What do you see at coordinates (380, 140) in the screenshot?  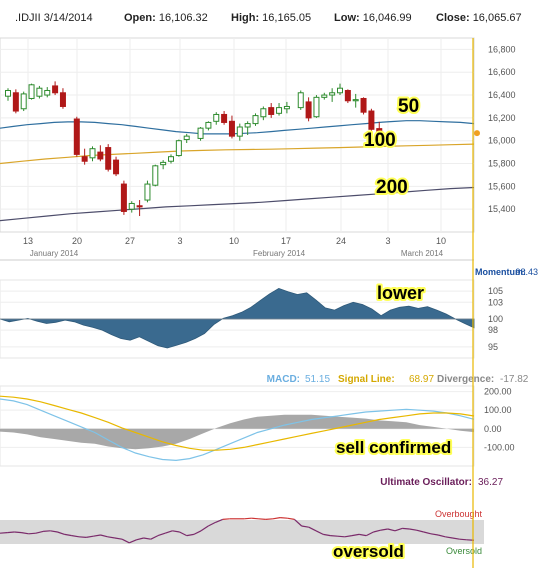 I see `ma100-label: 100` at bounding box center [380, 140].